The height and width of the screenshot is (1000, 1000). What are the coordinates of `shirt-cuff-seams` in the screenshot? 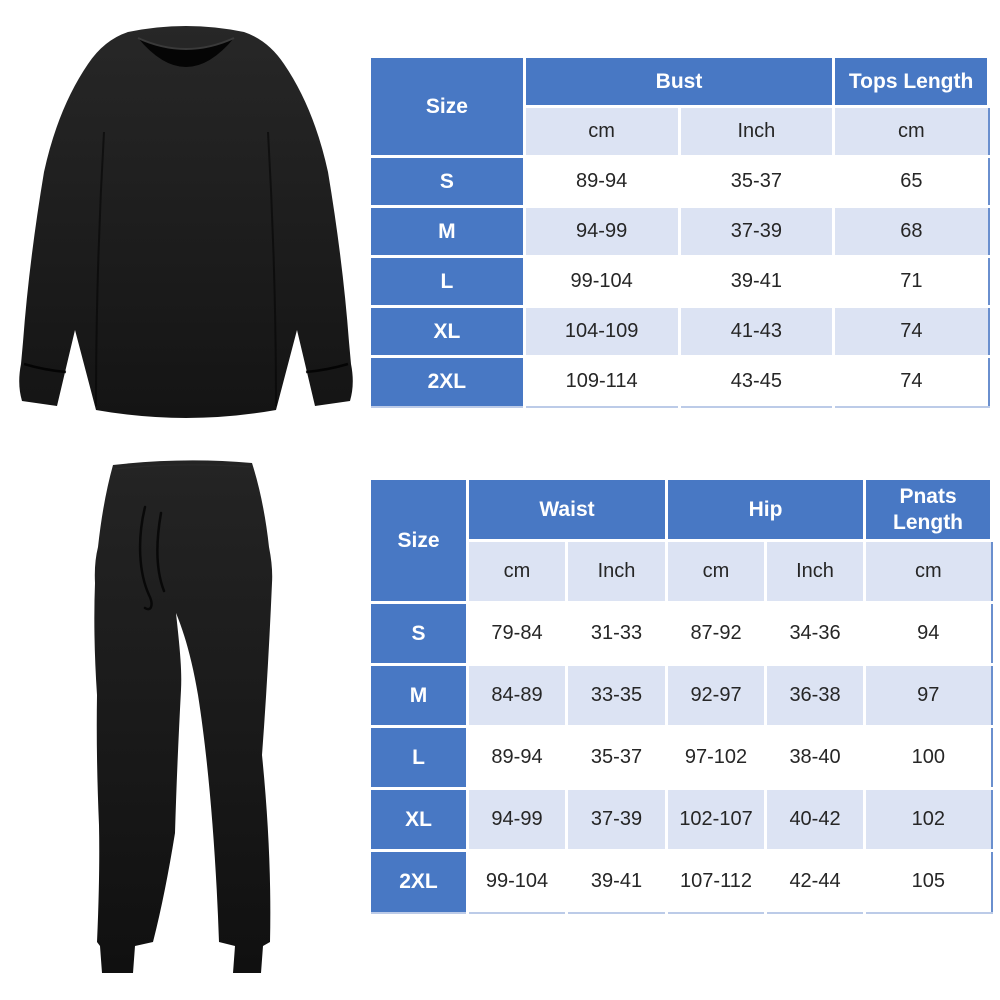 It's located at (186, 368).